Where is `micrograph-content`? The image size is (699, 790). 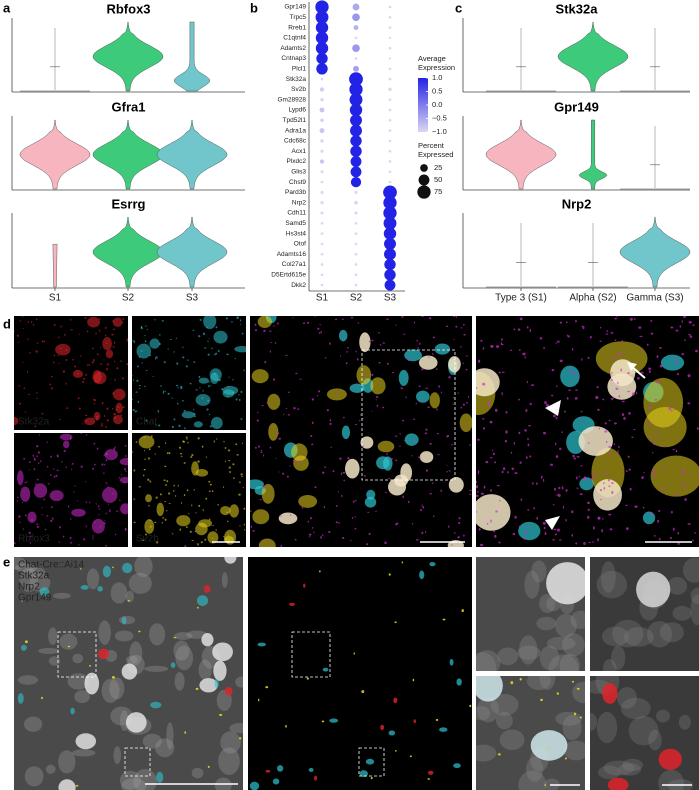 micrograph-content is located at coordinates (189, 373).